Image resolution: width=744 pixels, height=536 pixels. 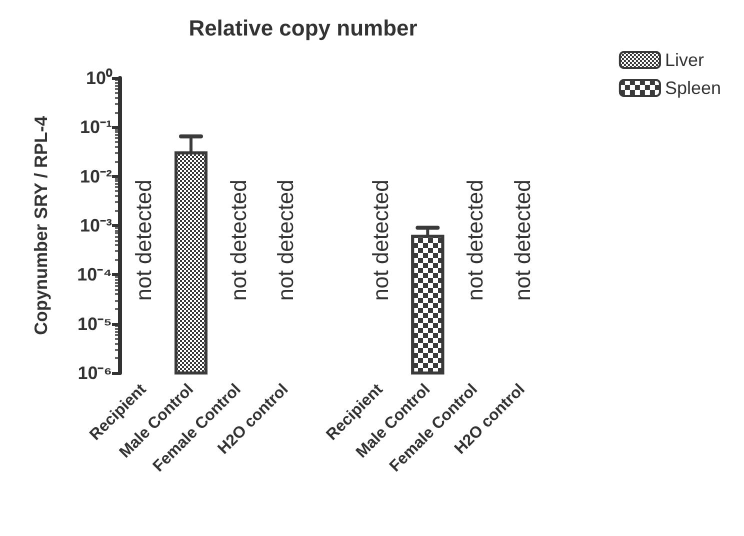 I want to click on y-tick-label: 10⁻⁵, so click(x=95, y=324).